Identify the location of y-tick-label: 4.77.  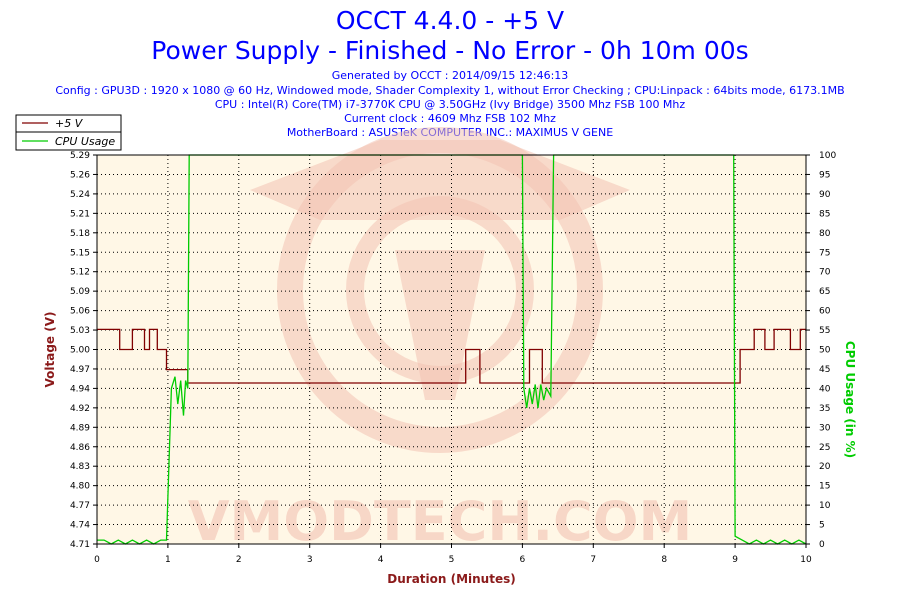
(80, 506).